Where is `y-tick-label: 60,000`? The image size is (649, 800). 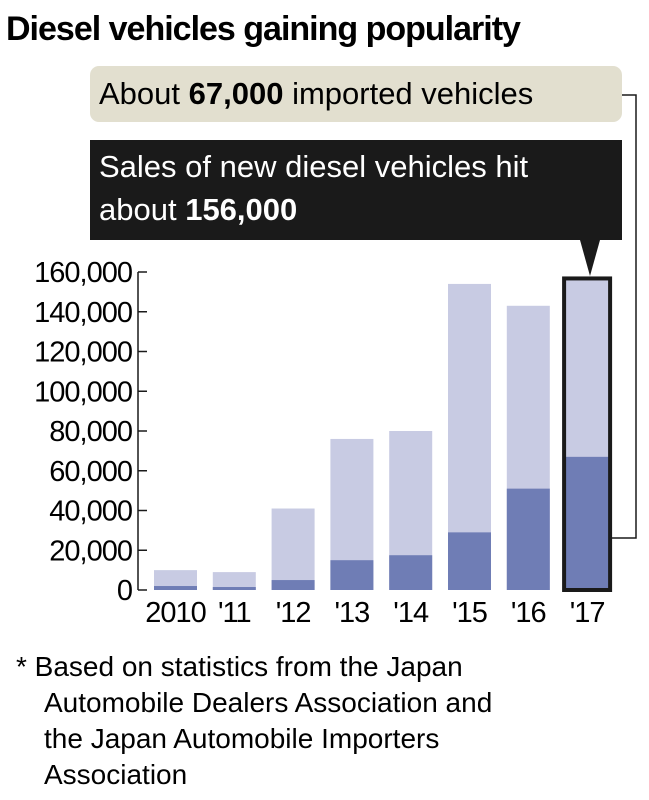
y-tick-label: 60,000 is located at coordinates (90, 472).